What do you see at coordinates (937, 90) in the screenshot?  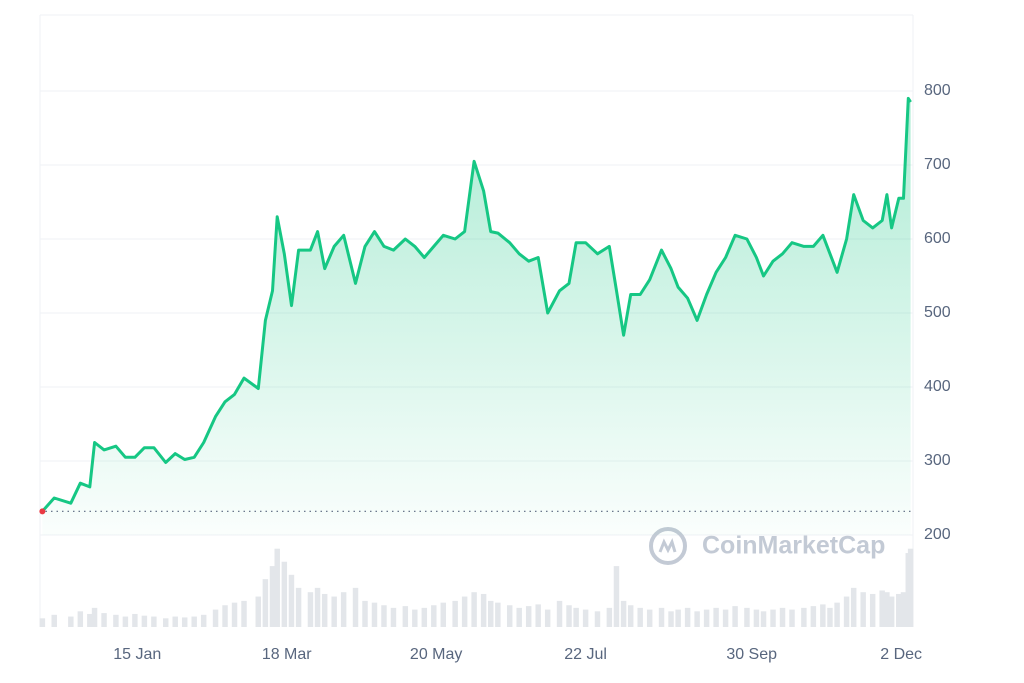 I see `y-tick-label: 800` at bounding box center [937, 90].